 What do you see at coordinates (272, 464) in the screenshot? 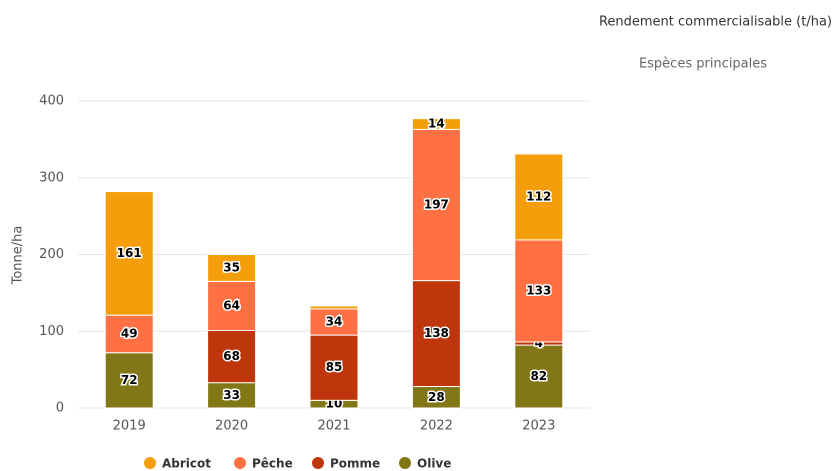
I see `legend-label: Pêche` at bounding box center [272, 464].